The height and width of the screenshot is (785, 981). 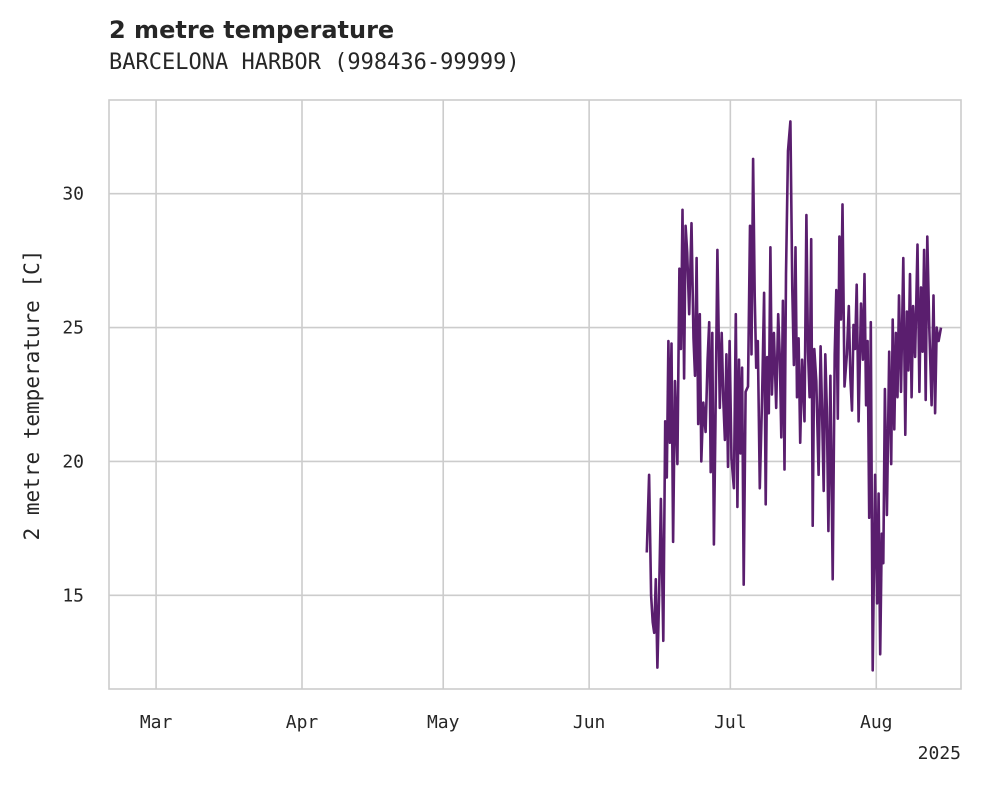 I want to click on y-tick-label: 20, so click(x=73, y=461).